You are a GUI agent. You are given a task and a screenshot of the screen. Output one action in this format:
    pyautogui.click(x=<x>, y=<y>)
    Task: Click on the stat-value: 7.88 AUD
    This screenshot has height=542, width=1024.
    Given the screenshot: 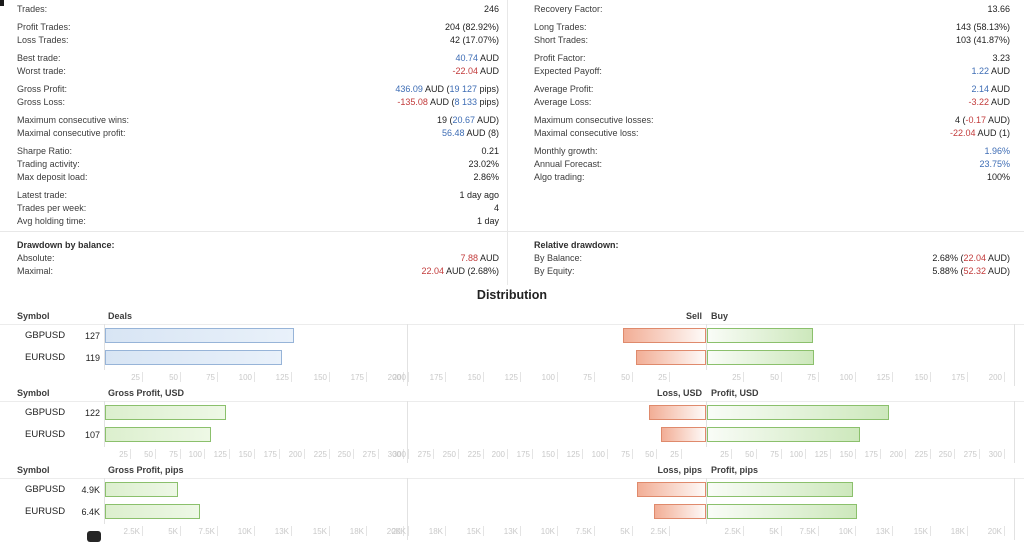 What is the action you would take?
    pyautogui.click(x=479, y=258)
    